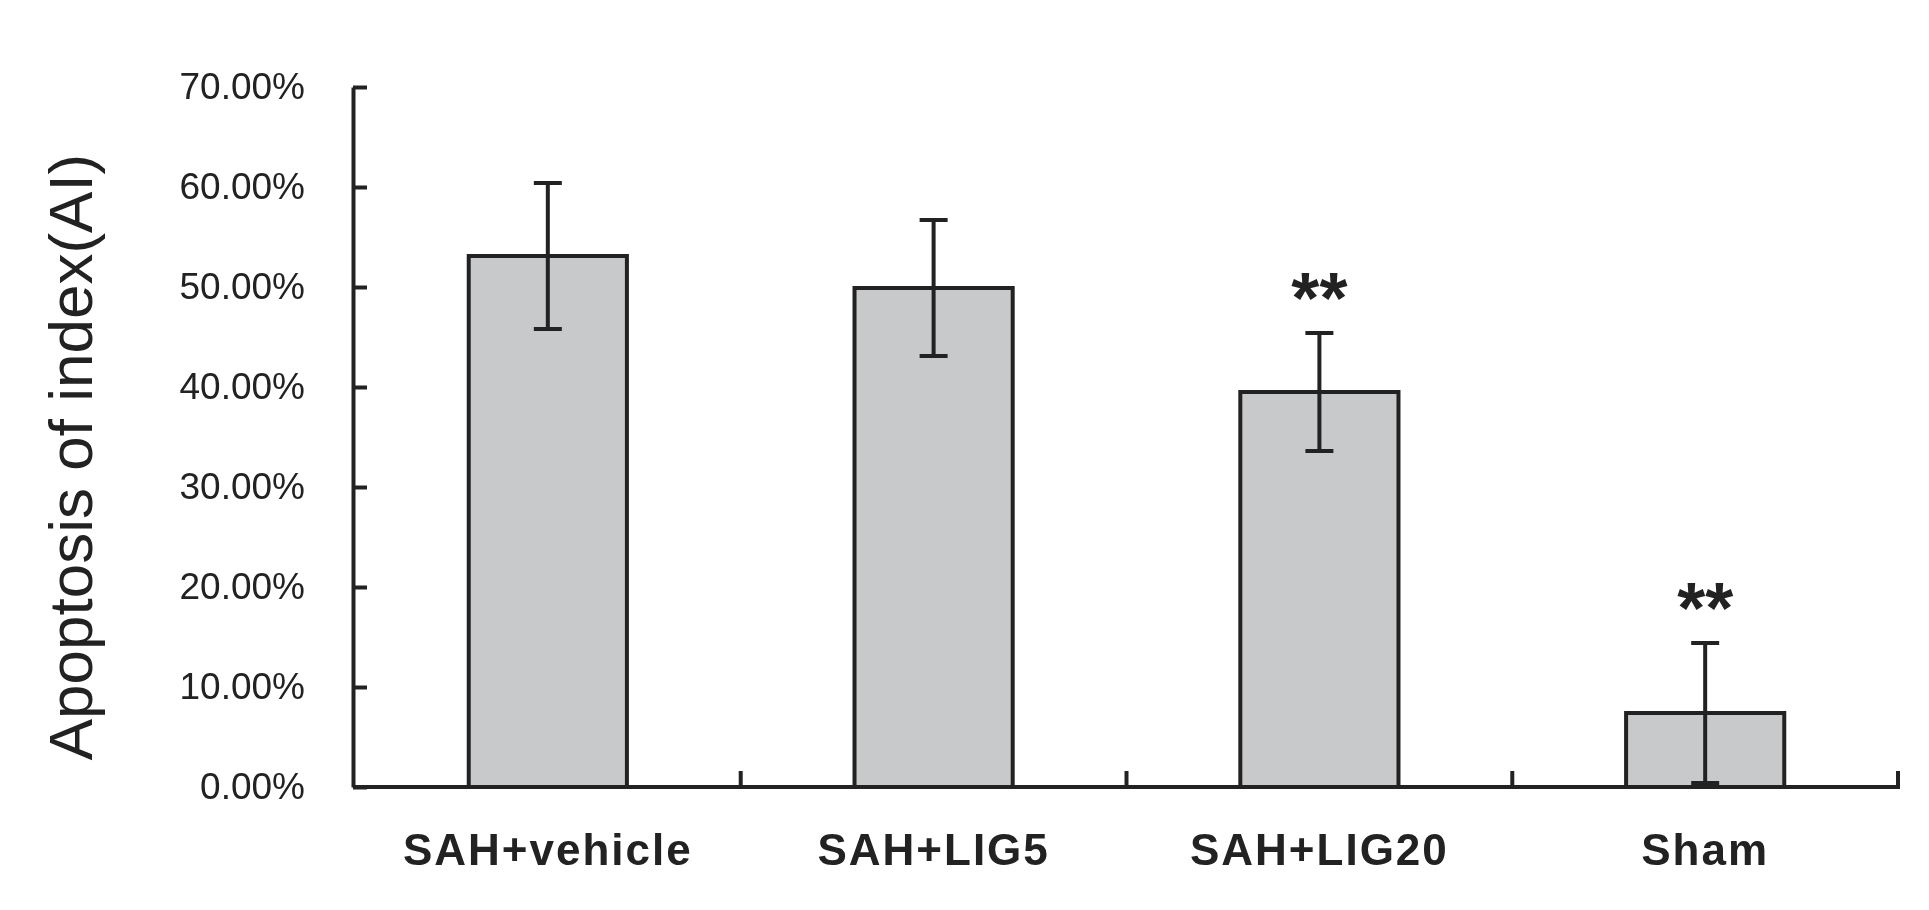  Describe the element at coordinates (1705, 849) in the screenshot. I see `x-tick-label: Sham` at that location.